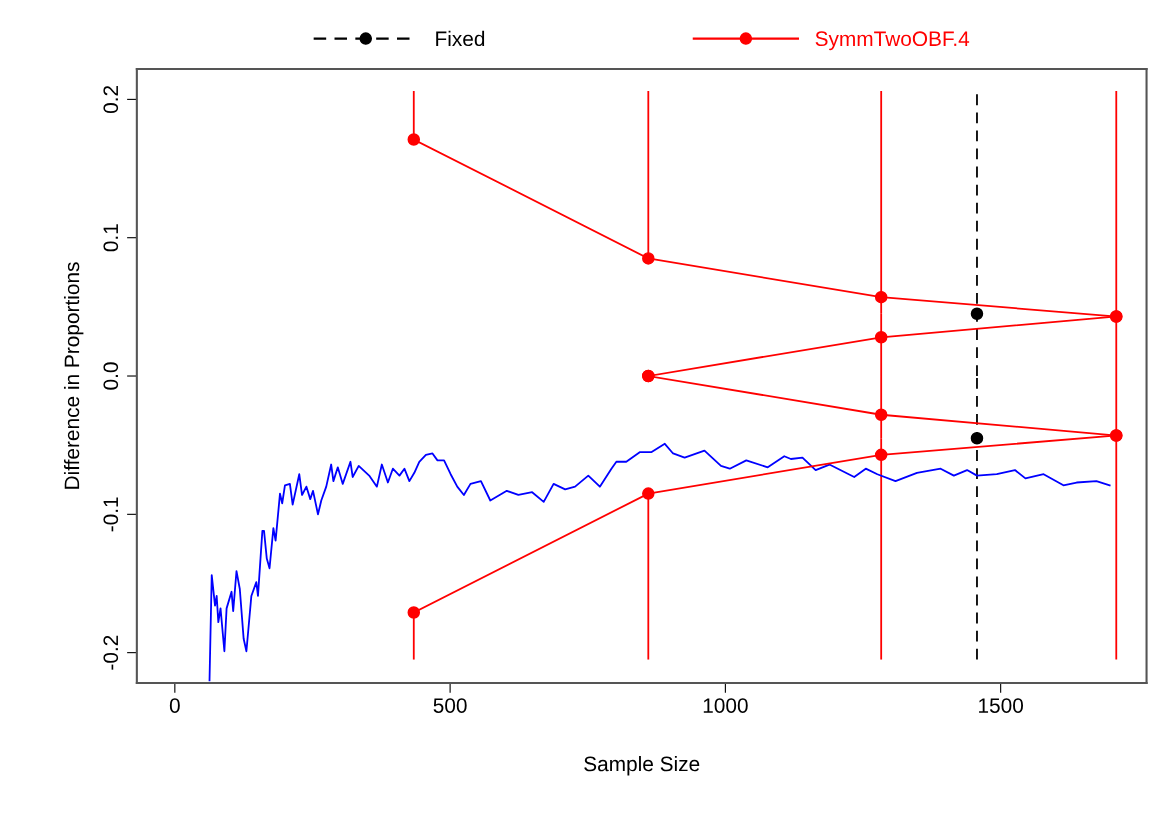  What do you see at coordinates (111, 376) in the screenshot?
I see `y-tick-label: 0.0` at bounding box center [111, 376].